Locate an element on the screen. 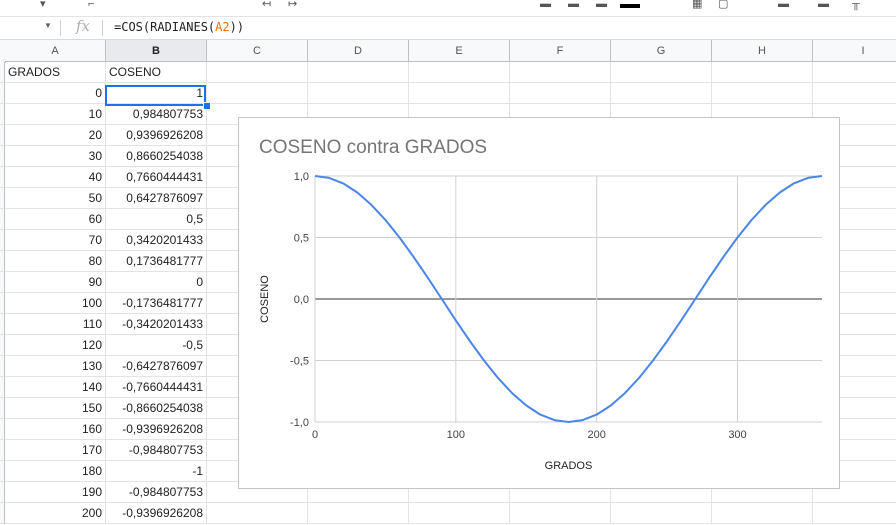 The image size is (896, 525). cell-grados: 200 is located at coordinates (55, 513).